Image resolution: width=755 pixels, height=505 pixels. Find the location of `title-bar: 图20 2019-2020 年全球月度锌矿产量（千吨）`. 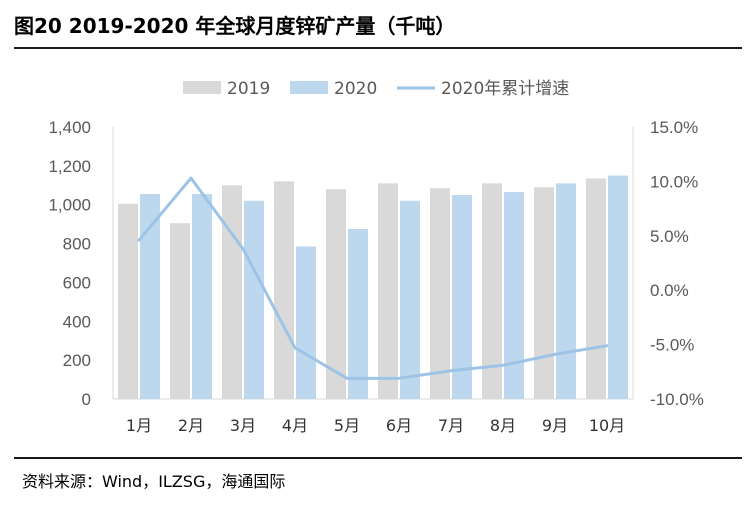

title-bar: 图20 2019-2020 年全球月度锌矿产量（千吨） is located at coordinates (377, 23).